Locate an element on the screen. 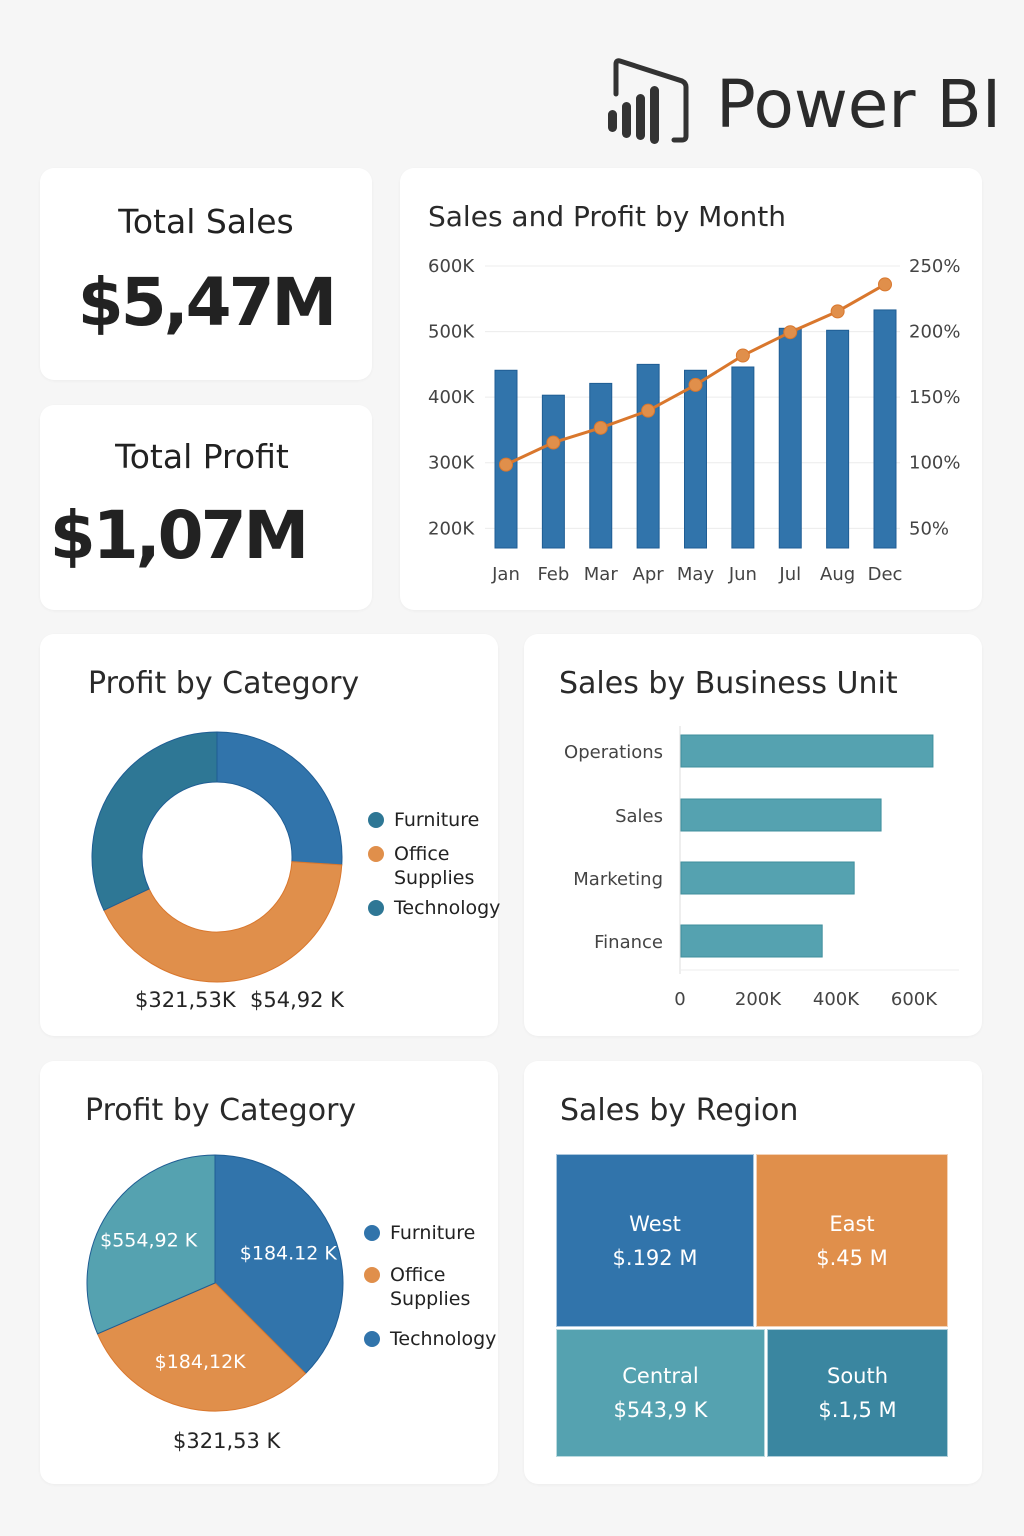 This screenshot has height=1536, width=1024. y-left-tick-label: 200K is located at coordinates (451, 528).